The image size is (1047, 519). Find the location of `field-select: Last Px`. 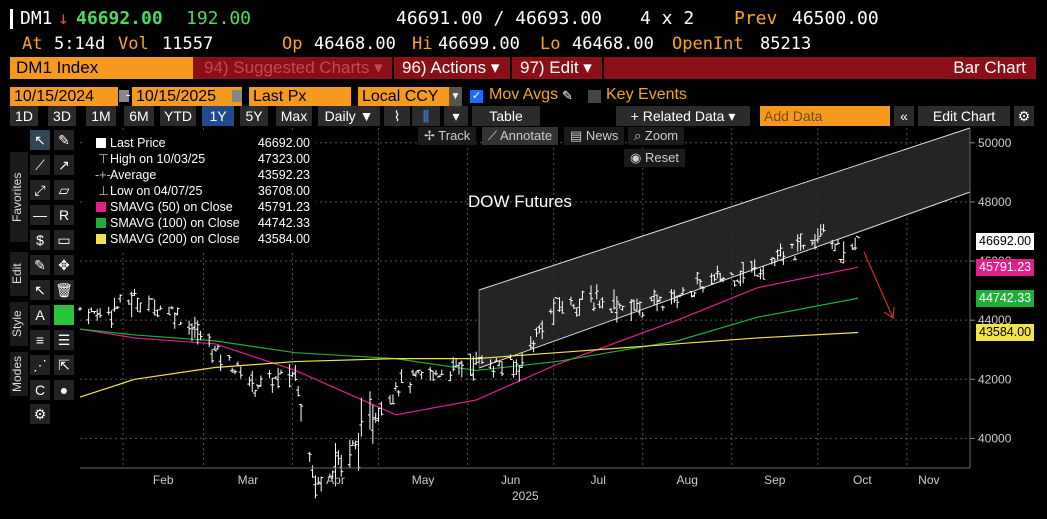

field-select: Last Px is located at coordinates (300, 96).